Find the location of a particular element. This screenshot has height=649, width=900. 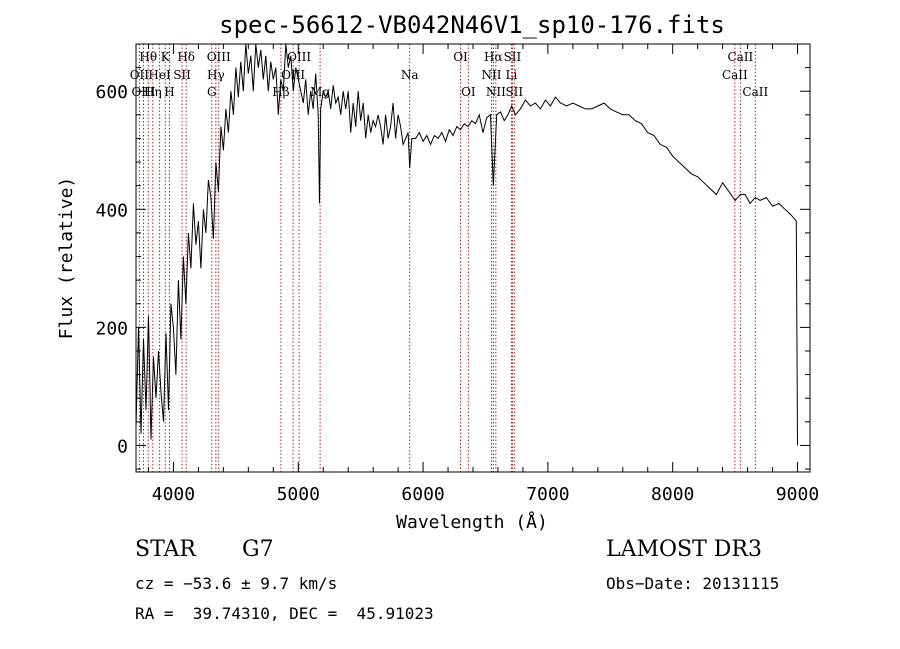

survey-name: LAMOST DR3 is located at coordinates (684, 549).